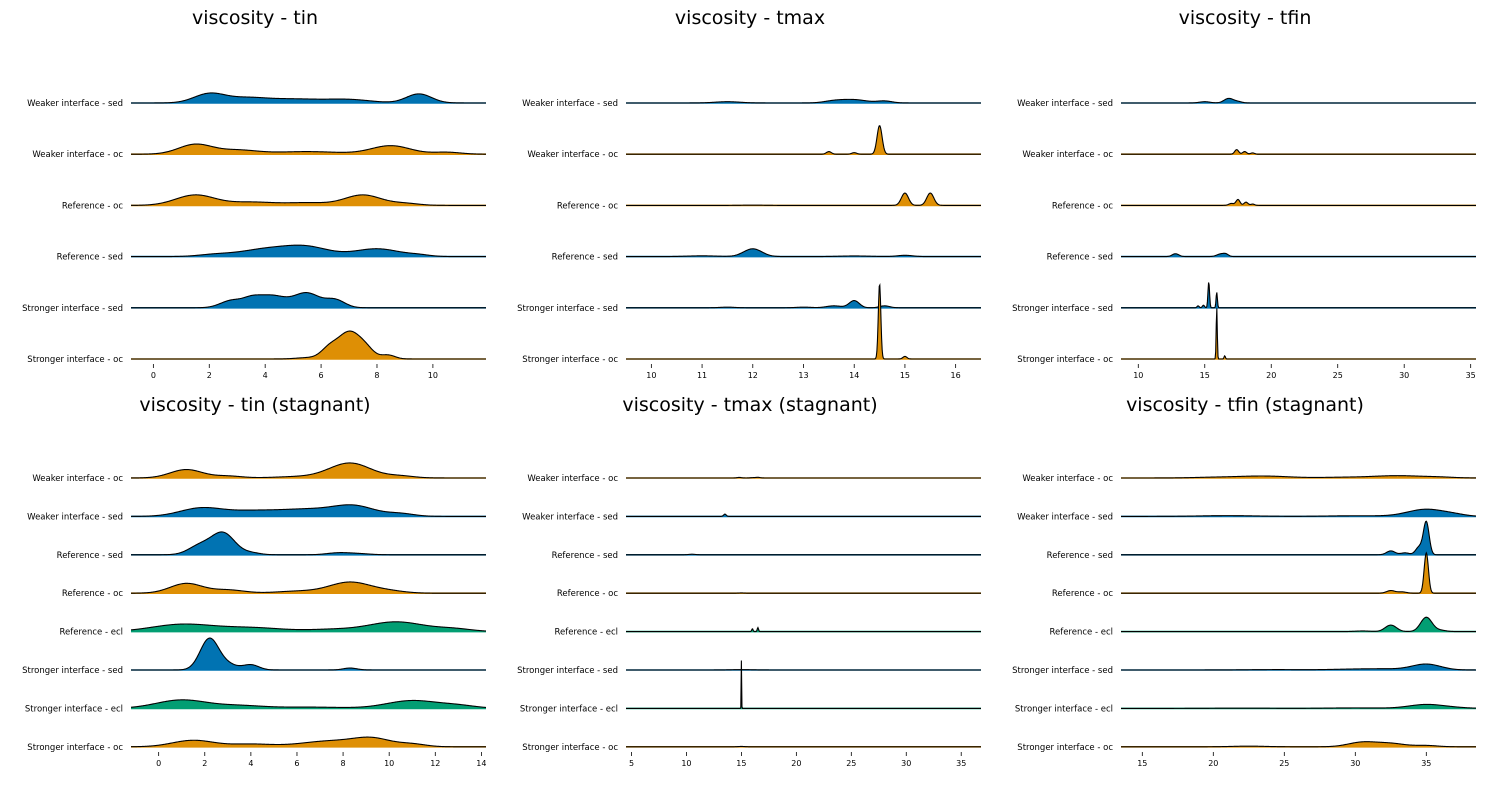 The height and width of the screenshot is (800, 1500). I want to click on x-axis: 10 11 12 13 14 15 16, so click(803, 372).